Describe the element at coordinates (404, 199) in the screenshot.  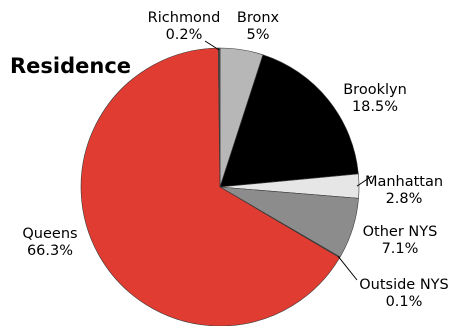
I see `slice-value-manhattan: 2.8%` at that location.